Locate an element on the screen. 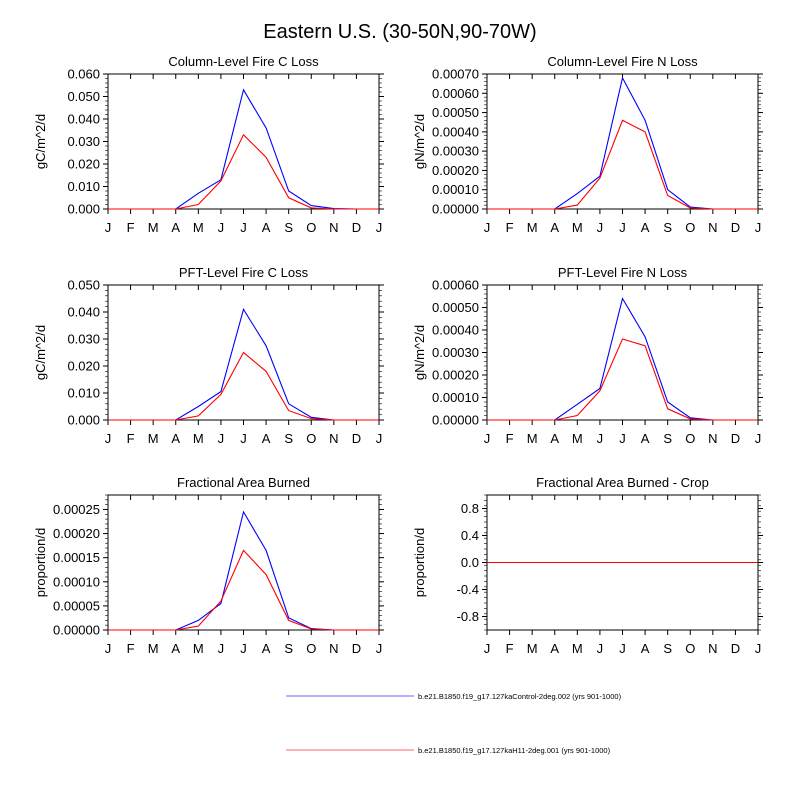 This screenshot has width=800, height=805. panel-title: PFT-Level Fire N Loss is located at coordinates (623, 272).